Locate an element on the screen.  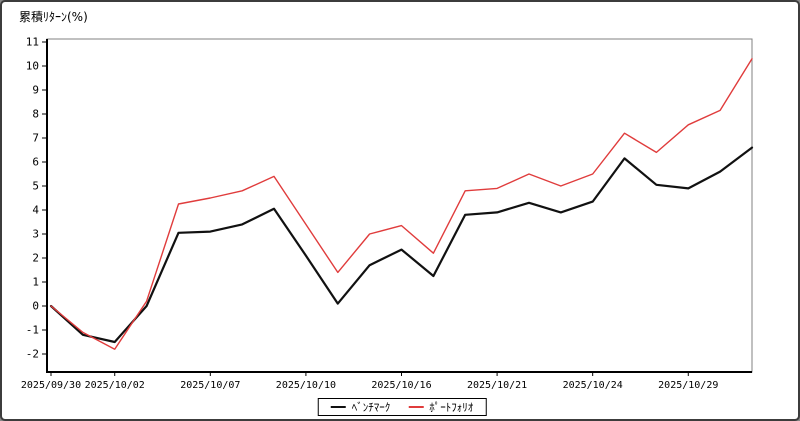
benchmark-line-swatch is located at coordinates (338, 407).